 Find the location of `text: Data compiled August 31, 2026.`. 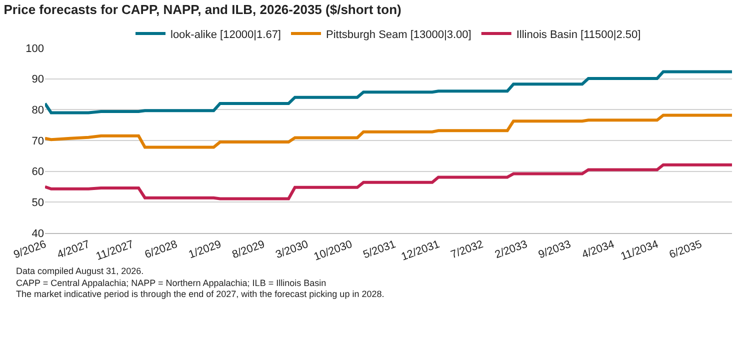

text: Data compiled August 31, 2026. is located at coordinates (80, 271).